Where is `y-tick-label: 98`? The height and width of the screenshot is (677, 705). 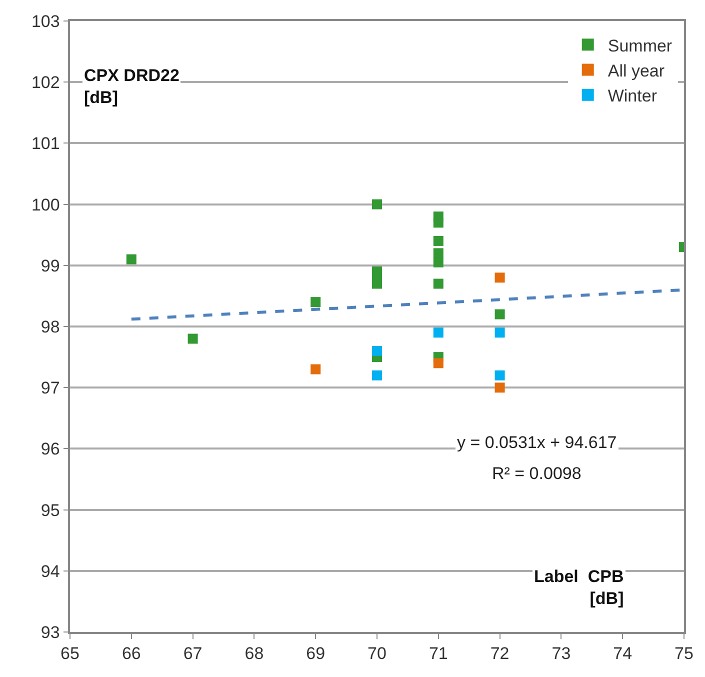
y-tick-label: 98 is located at coordinates (50, 326).